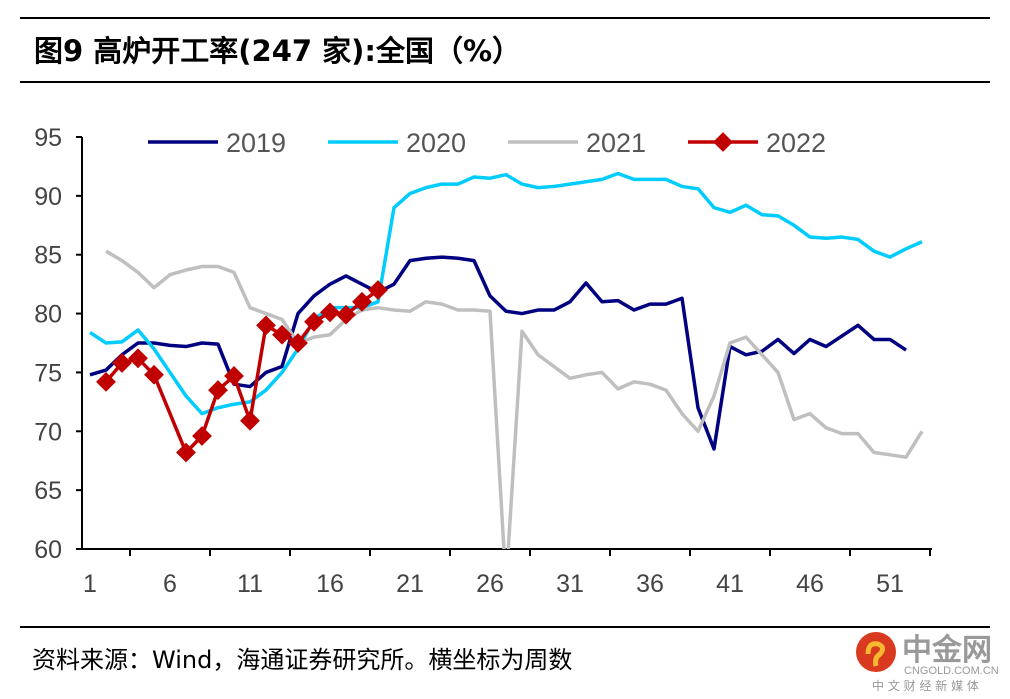 This screenshot has height=699, width=1010. What do you see at coordinates (48, 315) in the screenshot?
I see `y-tick-label: 80` at bounding box center [48, 315].